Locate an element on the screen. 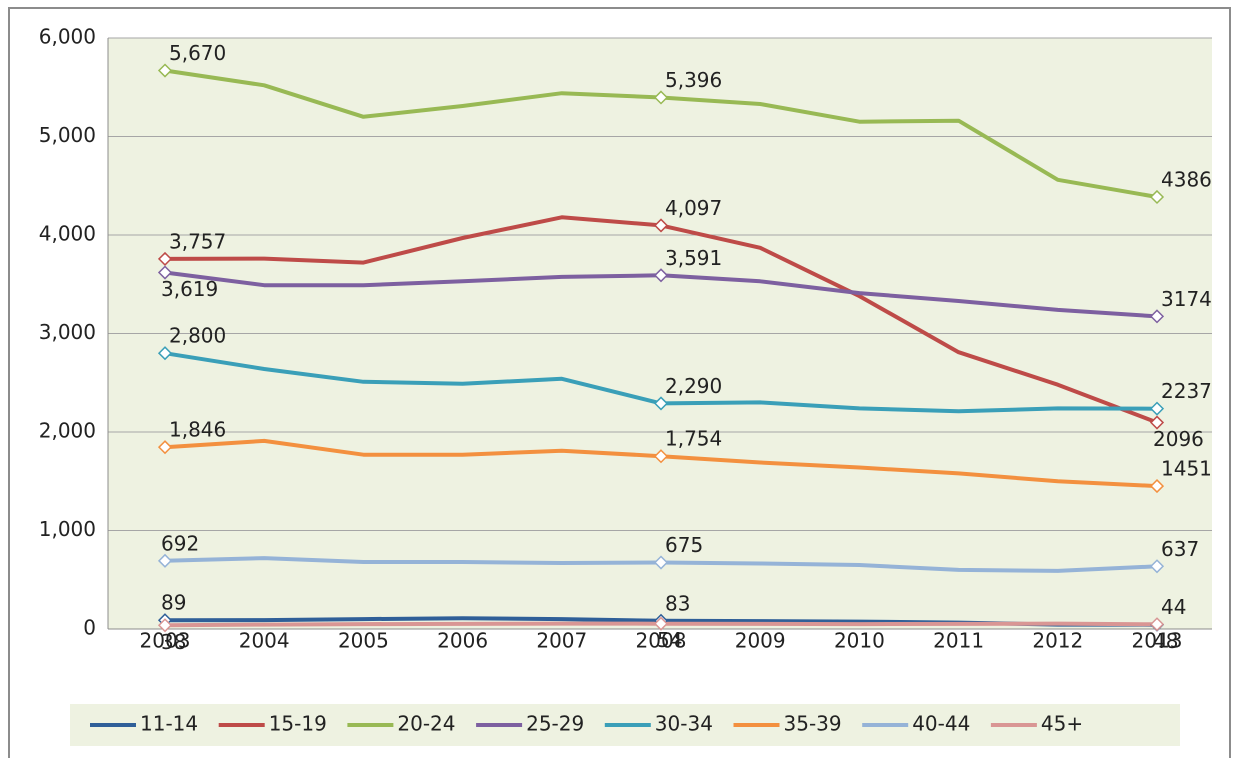 The image size is (1234, 758). data-label: 2,800 is located at coordinates (197, 336).